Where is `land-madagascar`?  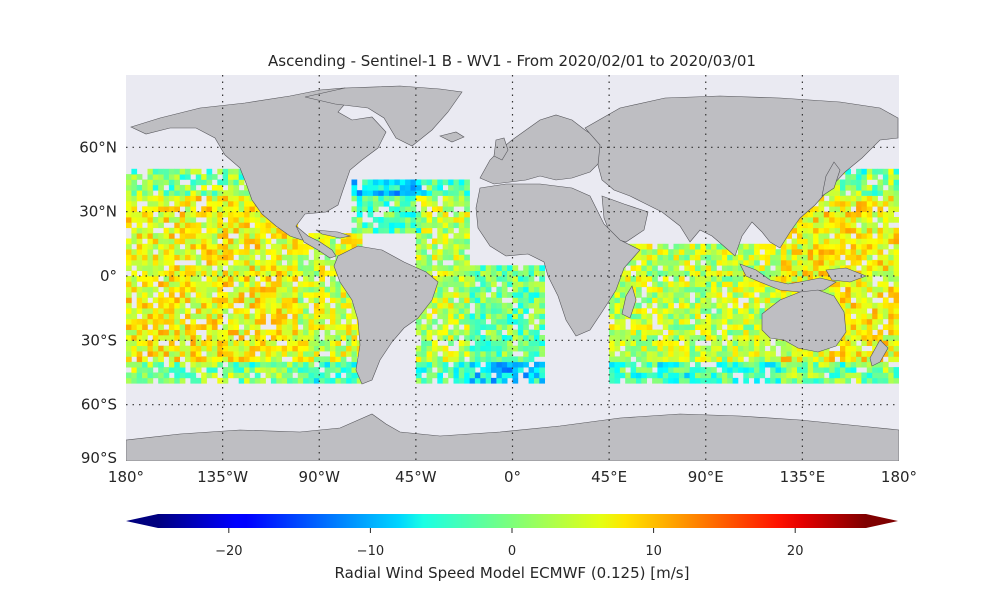 land-madagascar is located at coordinates (629, 302).